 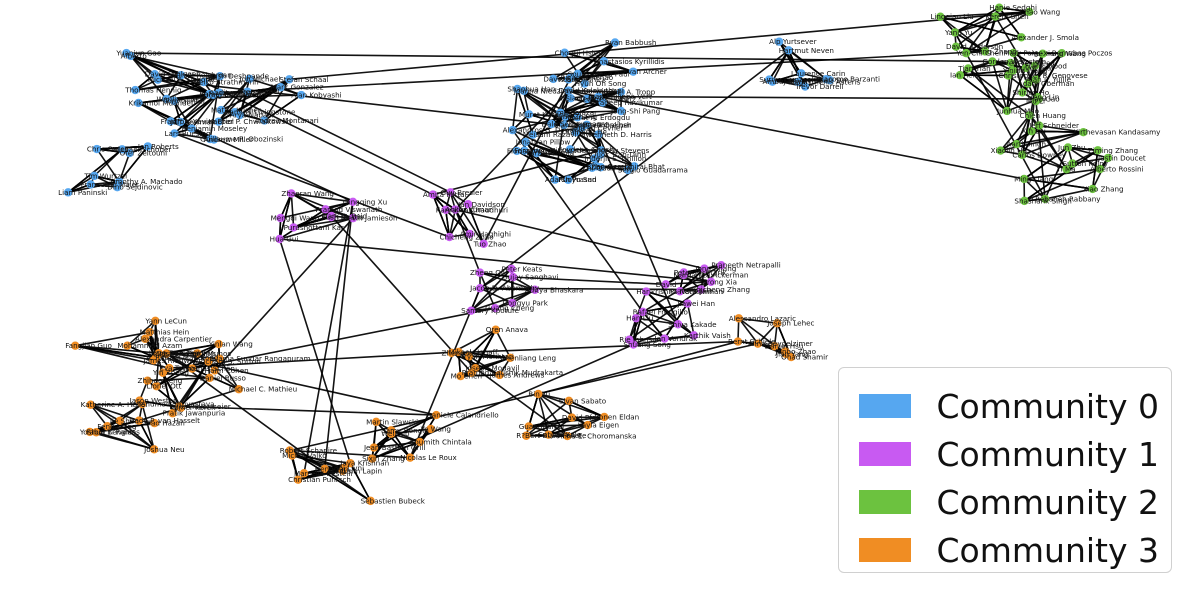 What do you see at coordinates (466, 376) in the screenshot?
I see `graph-node-label: Mo Chen` at bounding box center [466, 376].